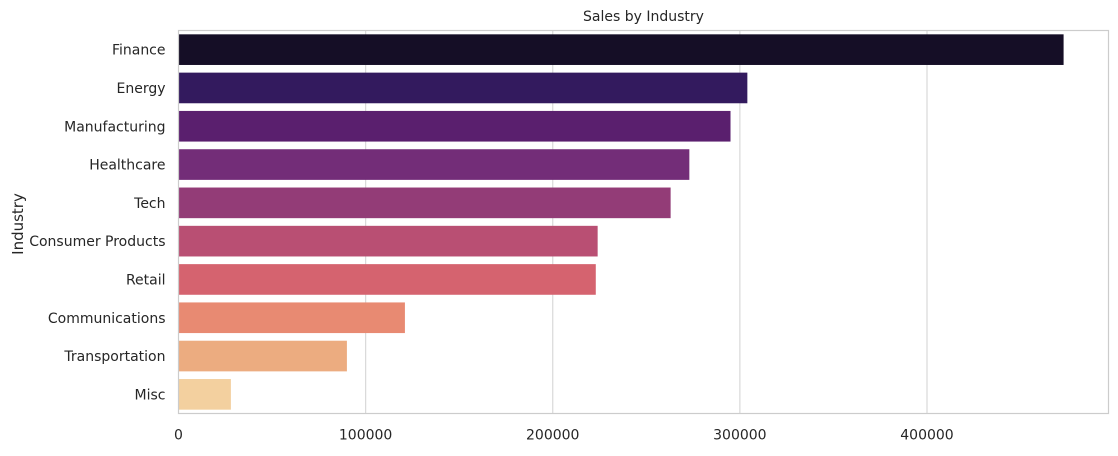  Describe the element at coordinates (643, 17) in the screenshot. I see `chart-title: Sales by Industry` at that location.